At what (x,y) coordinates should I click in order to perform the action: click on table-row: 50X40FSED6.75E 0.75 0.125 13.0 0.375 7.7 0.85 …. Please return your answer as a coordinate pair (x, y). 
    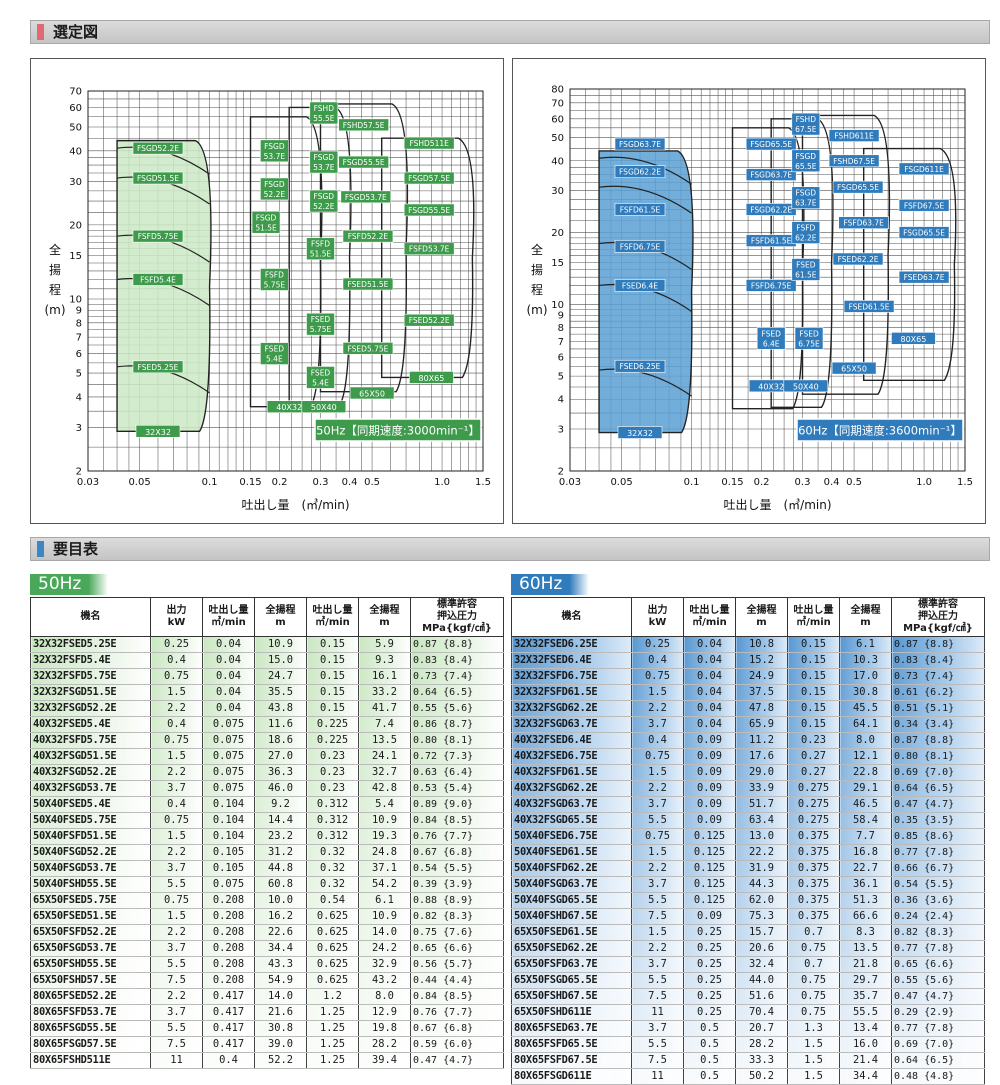
    Looking at the image, I should click on (748, 836).